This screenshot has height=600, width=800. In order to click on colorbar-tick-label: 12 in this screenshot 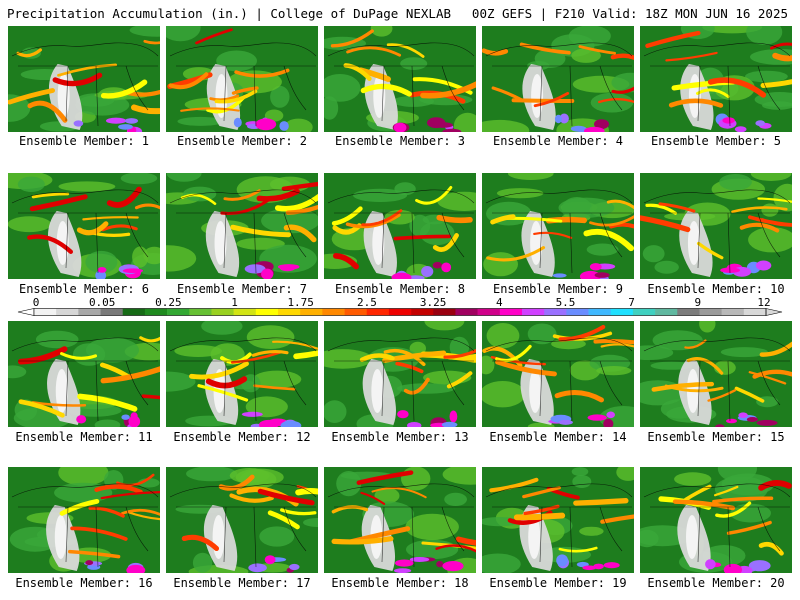, I will do `click(764, 302)`.